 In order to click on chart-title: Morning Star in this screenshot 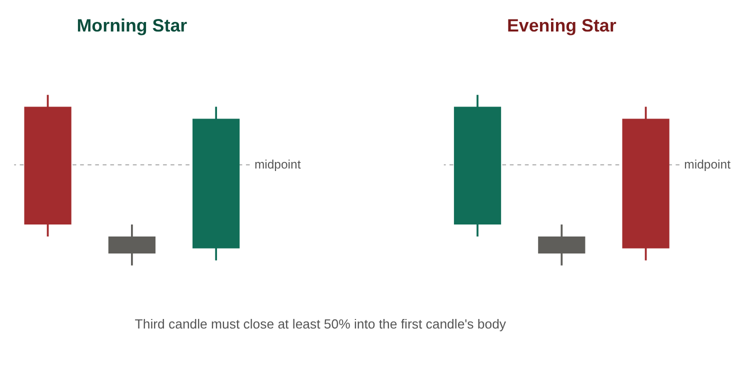, I will do `click(132, 26)`.